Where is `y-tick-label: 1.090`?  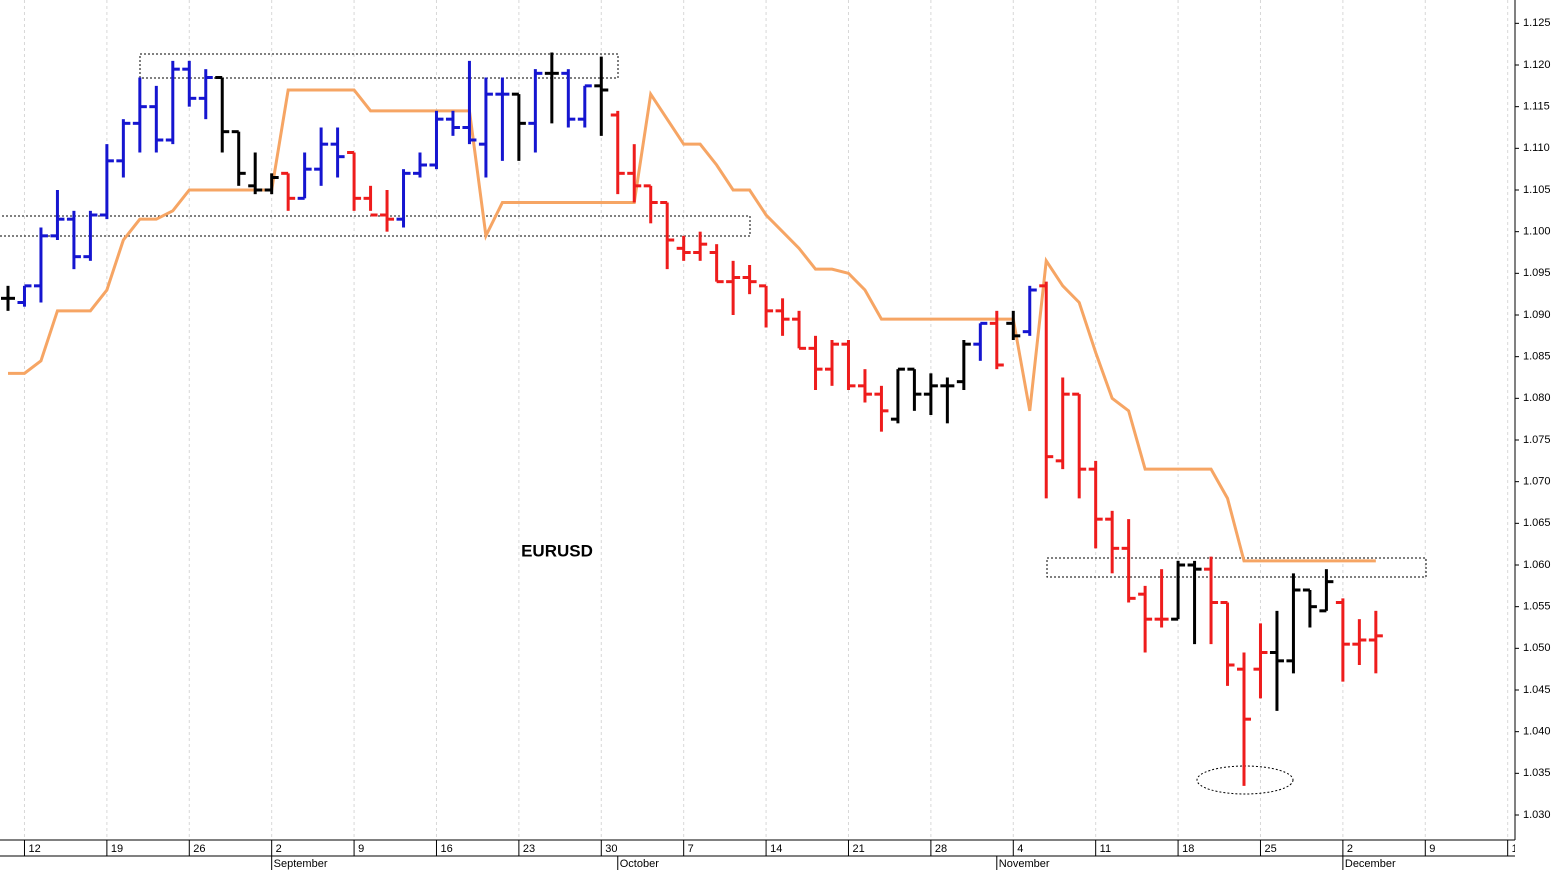
y-tick-label: 1.090 is located at coordinates (1537, 315).